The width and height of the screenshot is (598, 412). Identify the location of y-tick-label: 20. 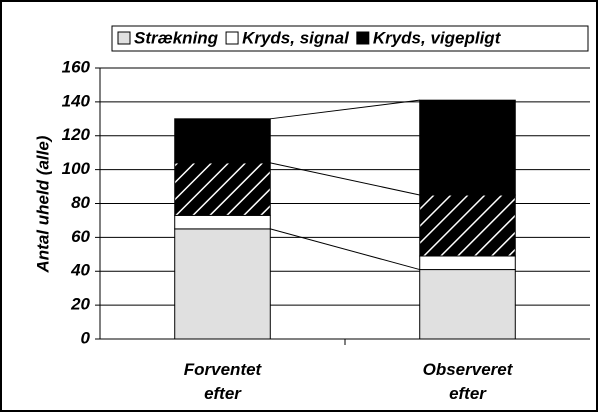
(80, 304).